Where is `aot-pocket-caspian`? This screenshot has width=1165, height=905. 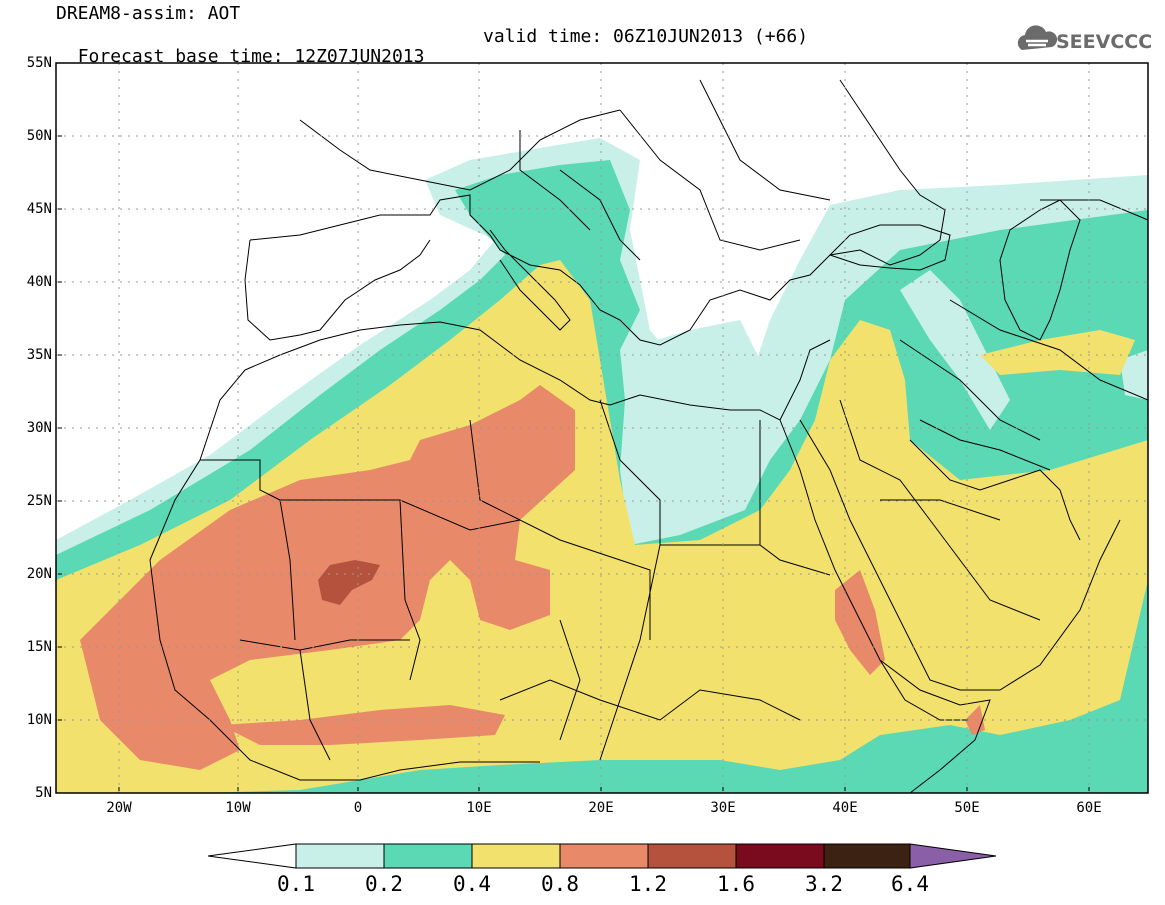 aot-pocket-caspian is located at coordinates (955, 350).